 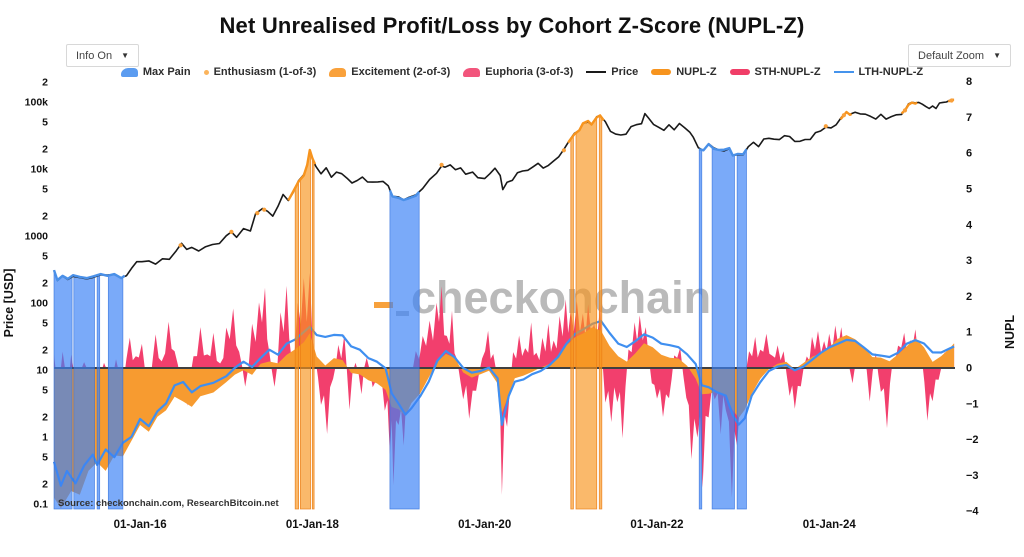 What do you see at coordinates (45, 438) in the screenshot?
I see `price-axis-tick: 1` at bounding box center [45, 438].